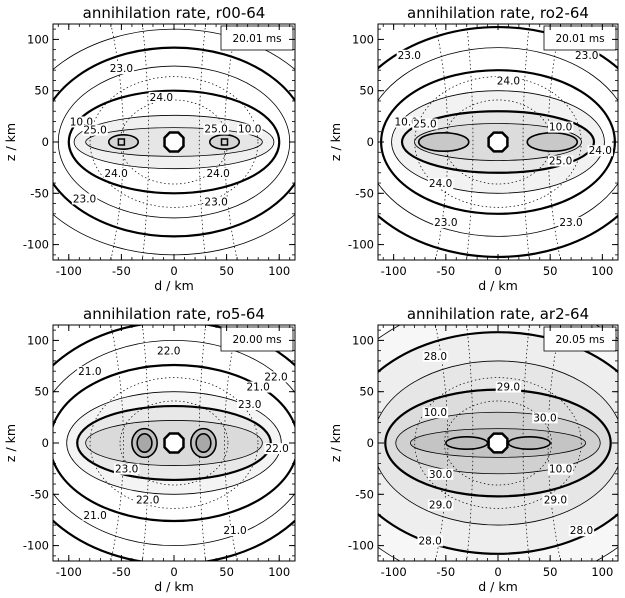 The height and width of the screenshot is (598, 625). I want to click on contour-label: 21.0, so click(94, 516).